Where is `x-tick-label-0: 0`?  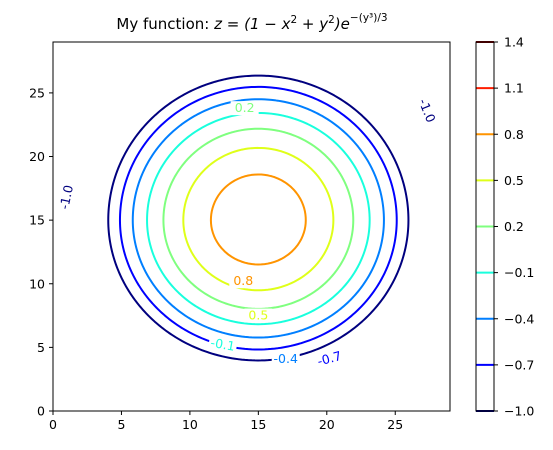
x-tick-label-0: 0 is located at coordinates (53, 424).